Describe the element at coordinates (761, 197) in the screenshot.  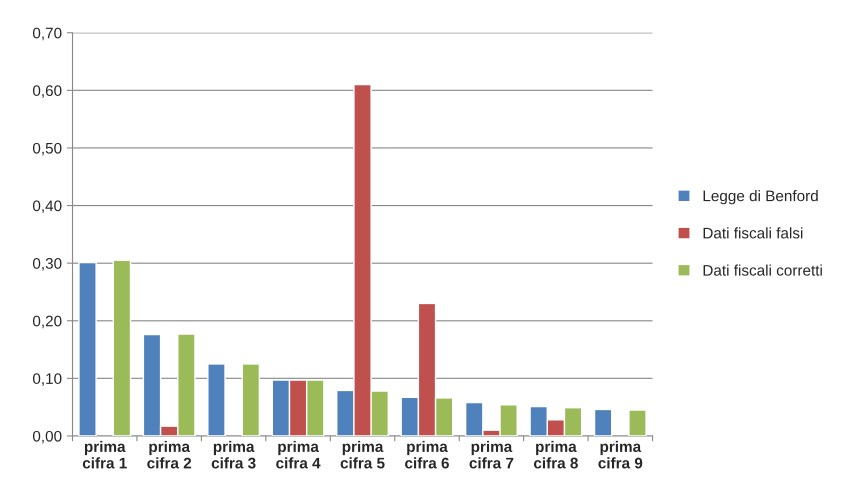
I see `legend-label: Legge di Benford` at that location.